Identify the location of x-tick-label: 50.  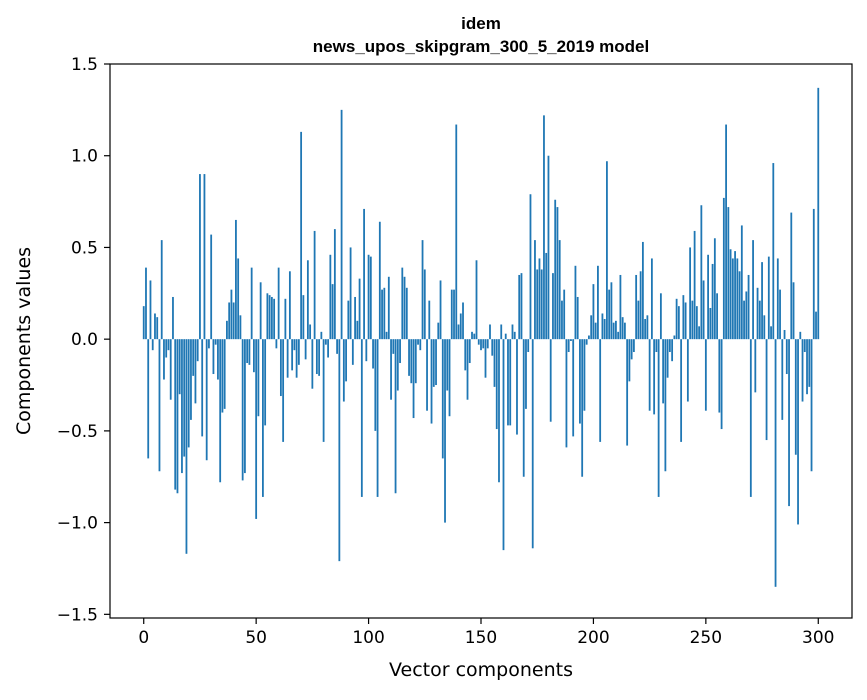
(256, 638).